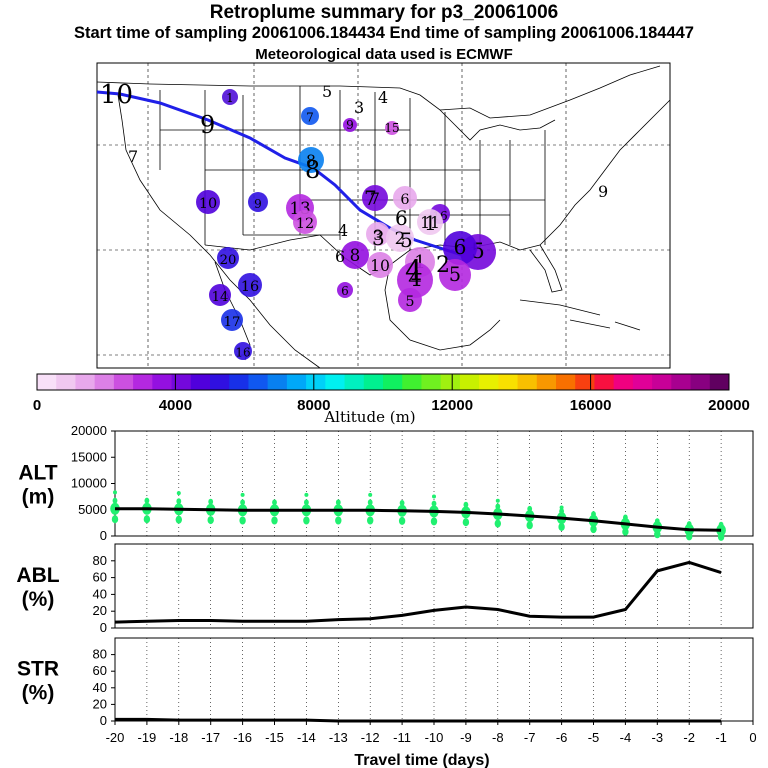 The image size is (768, 768). What do you see at coordinates (400, 238) in the screenshot?
I see `map-cluster-label: 2` at bounding box center [400, 238].